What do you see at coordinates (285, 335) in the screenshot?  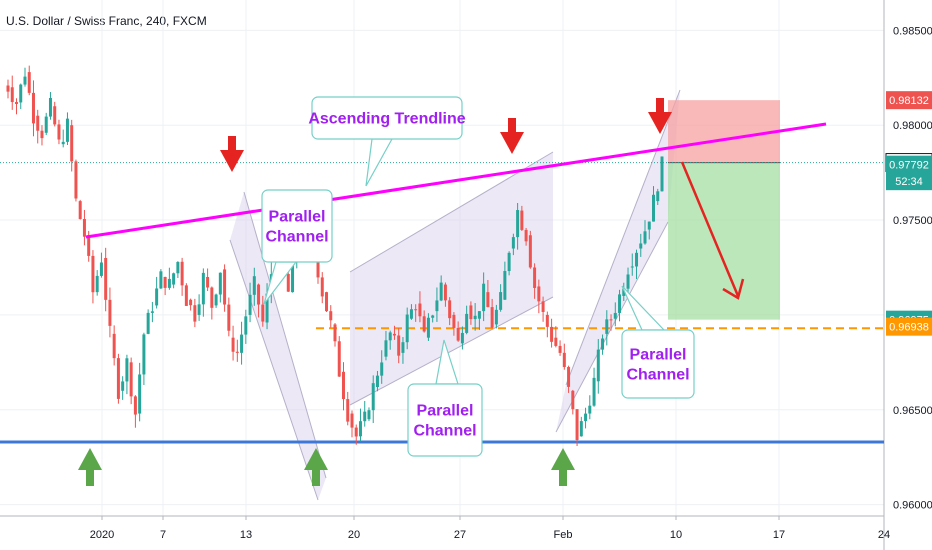 I see `parallel-channel-1-edge` at bounding box center [285, 335].